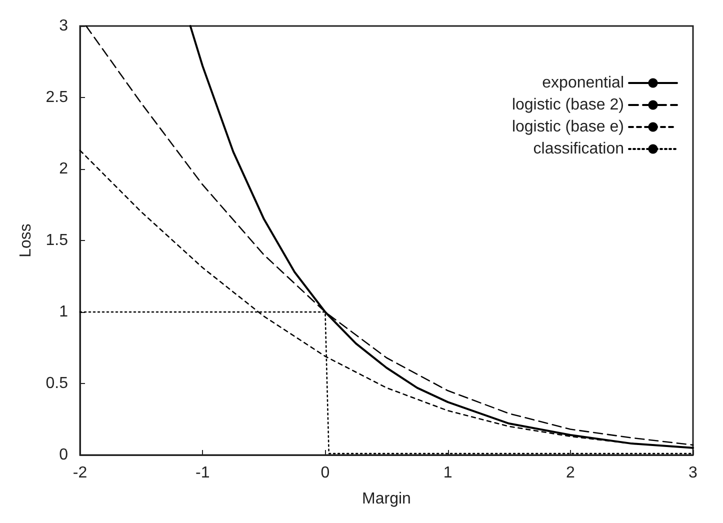 This screenshot has height=523, width=723. Describe the element at coordinates (447, 473) in the screenshot. I see `x-tick-label: 1` at that location.